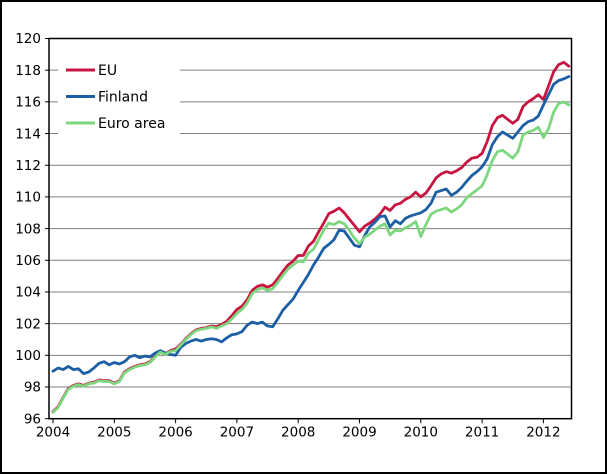 The width and height of the screenshot is (607, 474). Describe the element at coordinates (175, 433) in the screenshot. I see `x-axis-label: 2006` at that location.